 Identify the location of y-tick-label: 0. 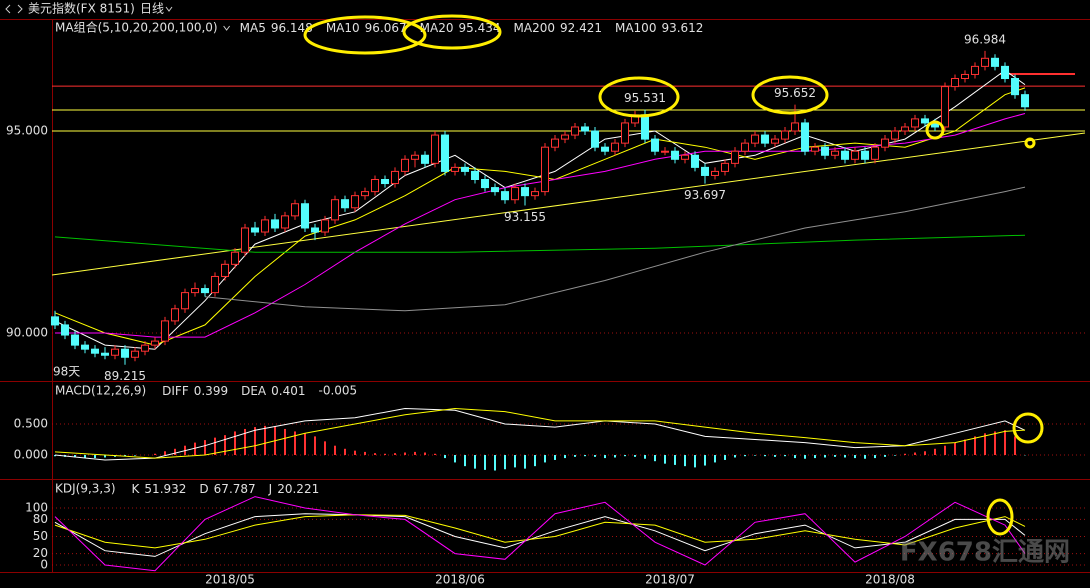
(44, 564).